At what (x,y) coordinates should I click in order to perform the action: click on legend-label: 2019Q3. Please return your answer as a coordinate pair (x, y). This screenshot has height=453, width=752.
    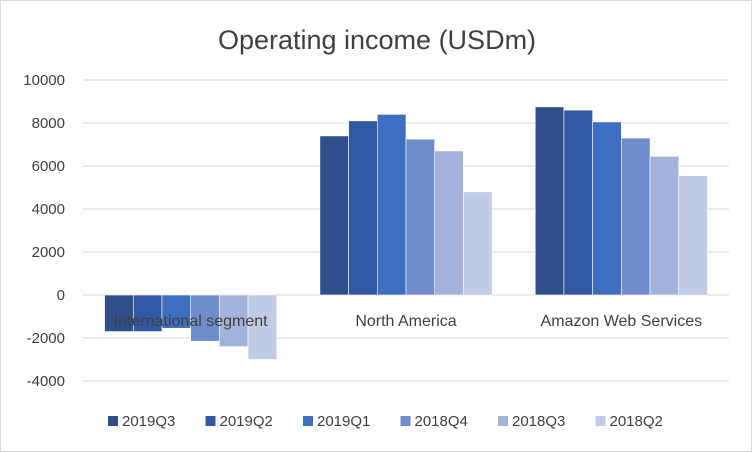
    Looking at the image, I should click on (148, 421).